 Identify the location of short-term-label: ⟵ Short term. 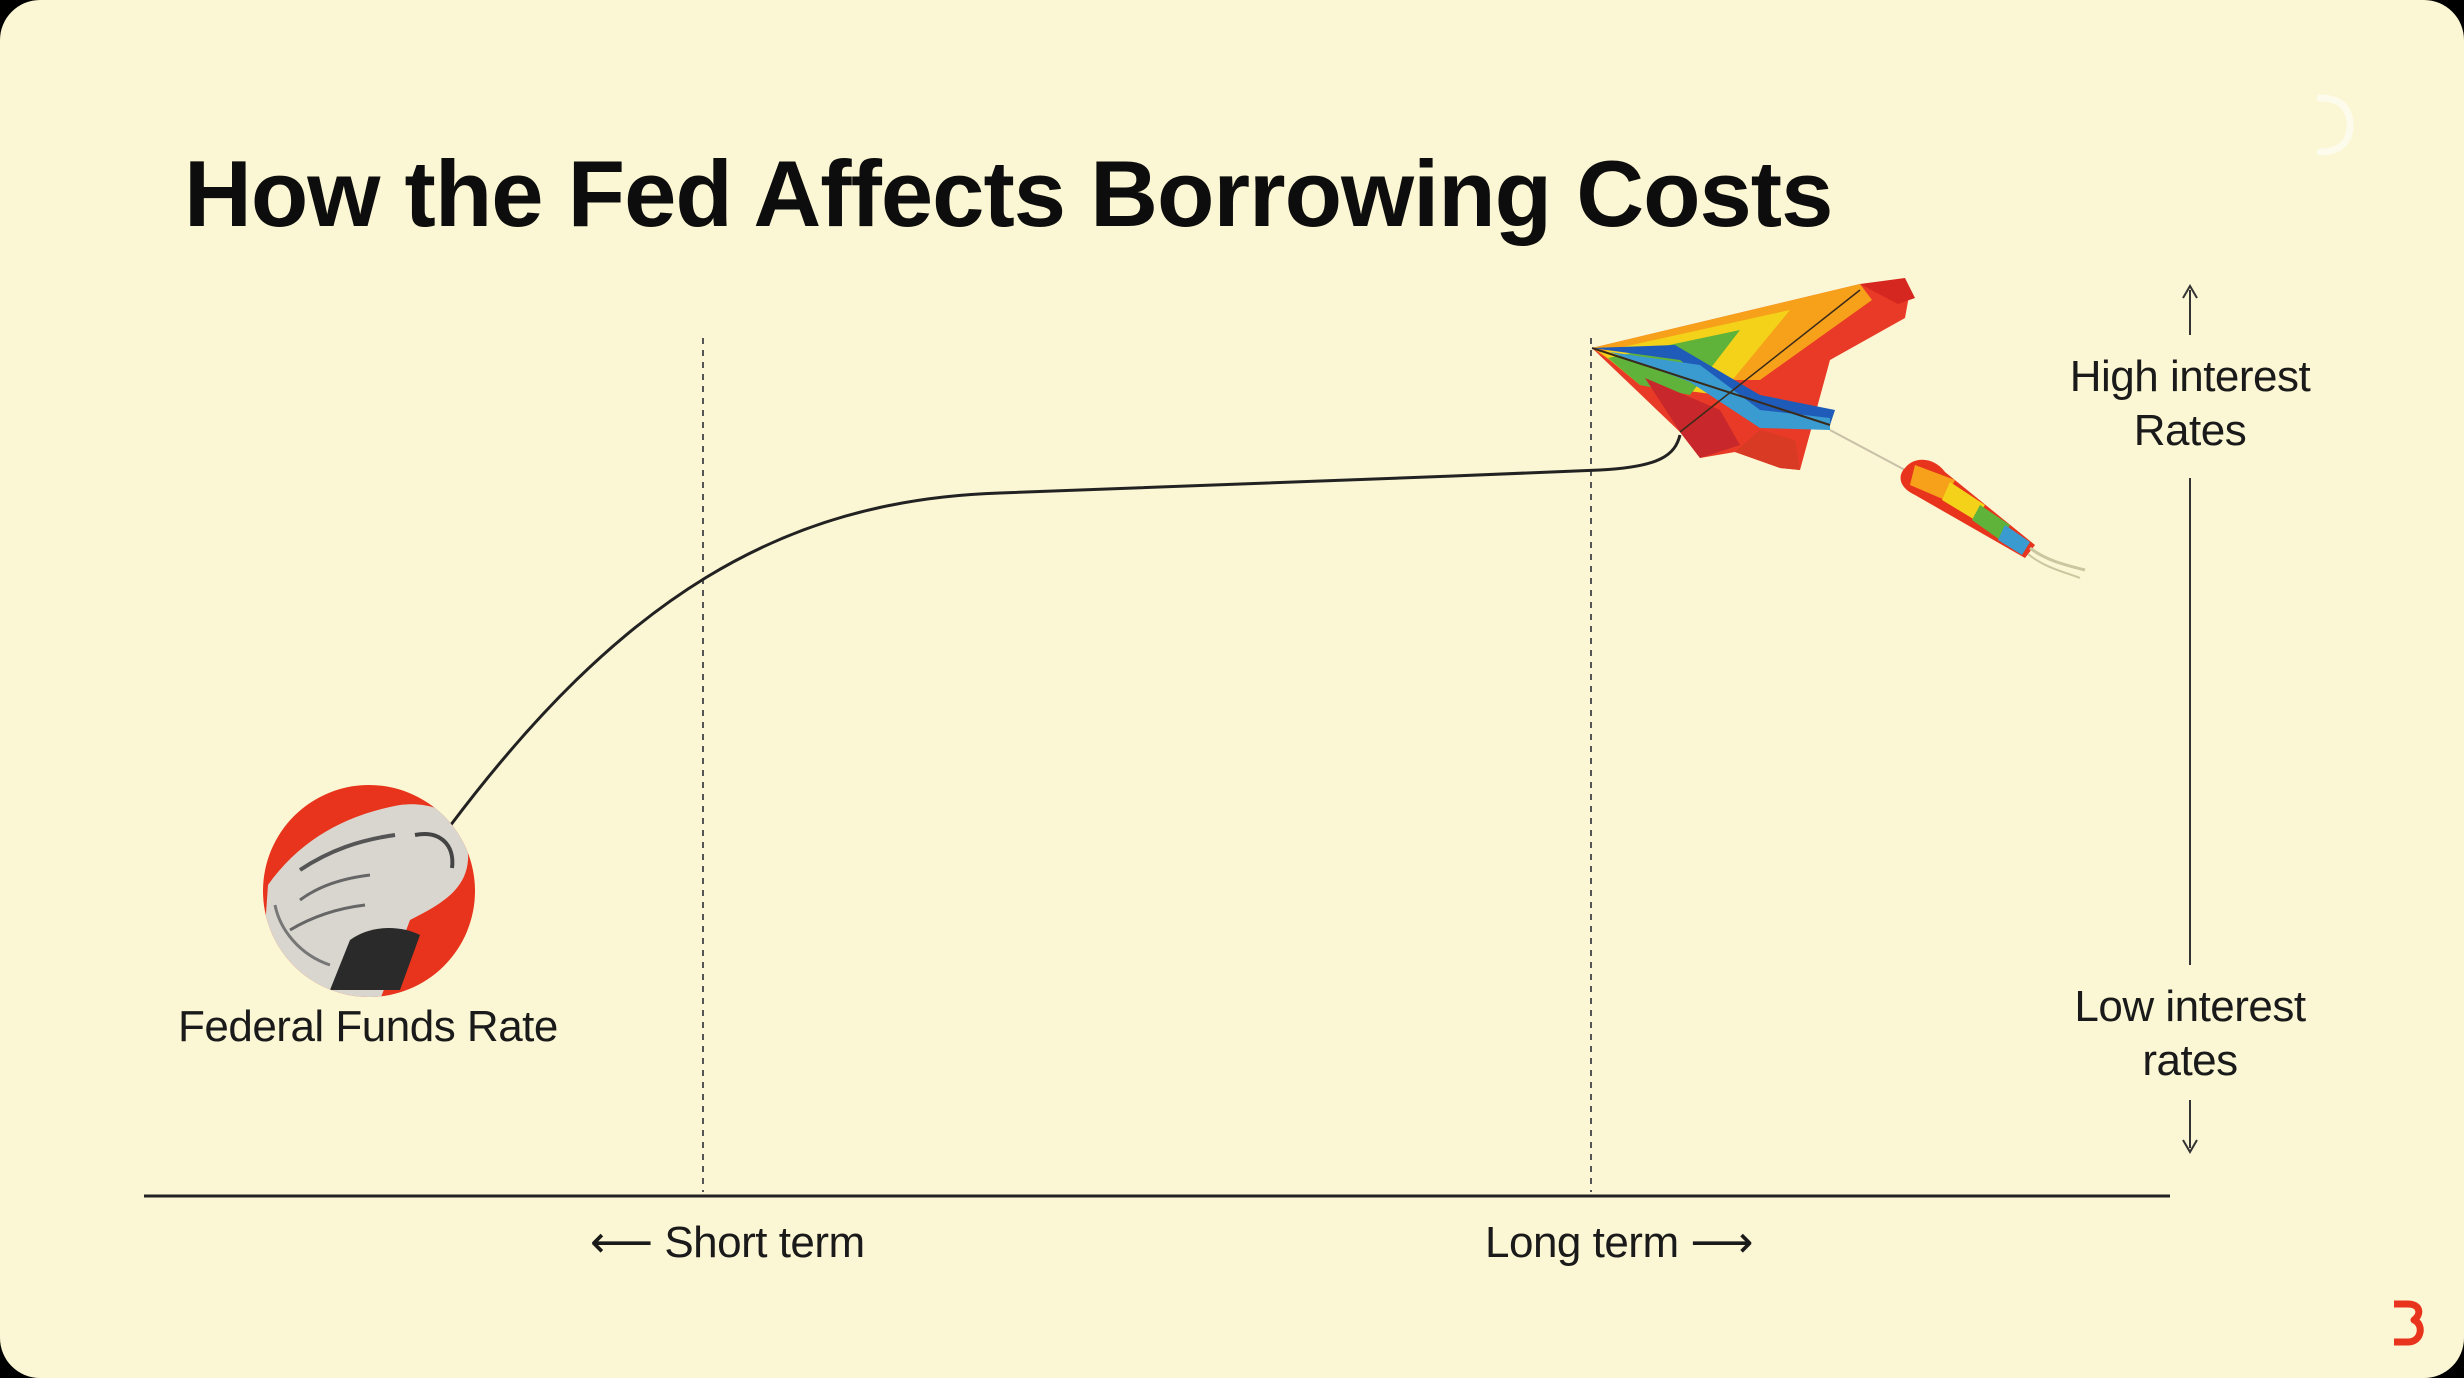
(727, 1242).